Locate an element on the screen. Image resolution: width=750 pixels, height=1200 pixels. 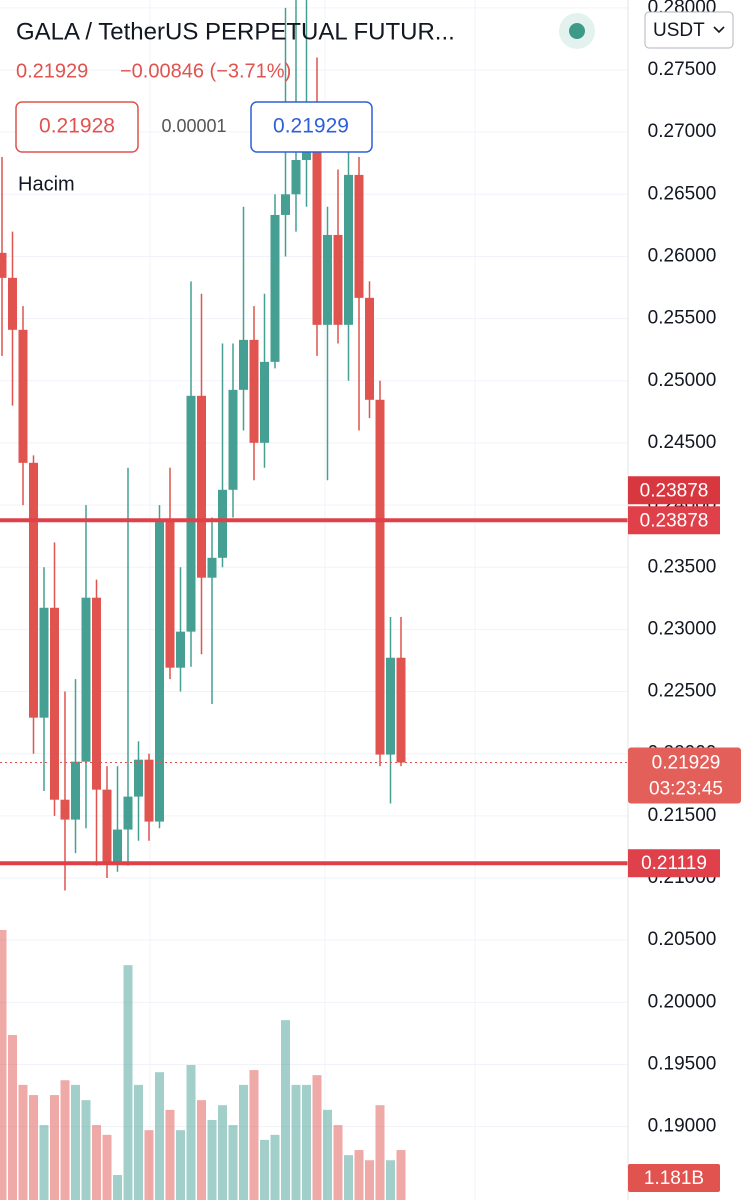
spread: 0.00001 is located at coordinates (193, 126).